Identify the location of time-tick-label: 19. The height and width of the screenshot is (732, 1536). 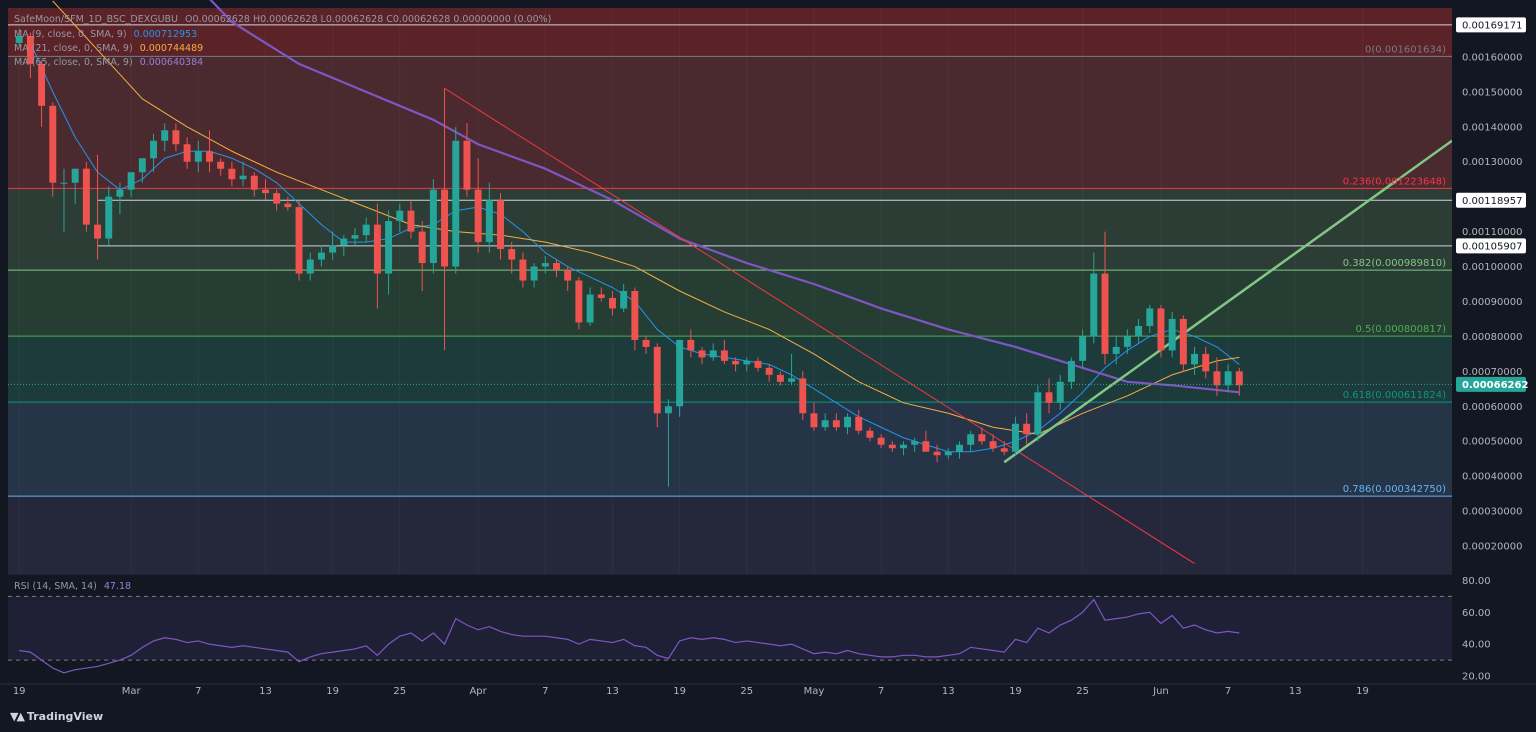
(19, 691).